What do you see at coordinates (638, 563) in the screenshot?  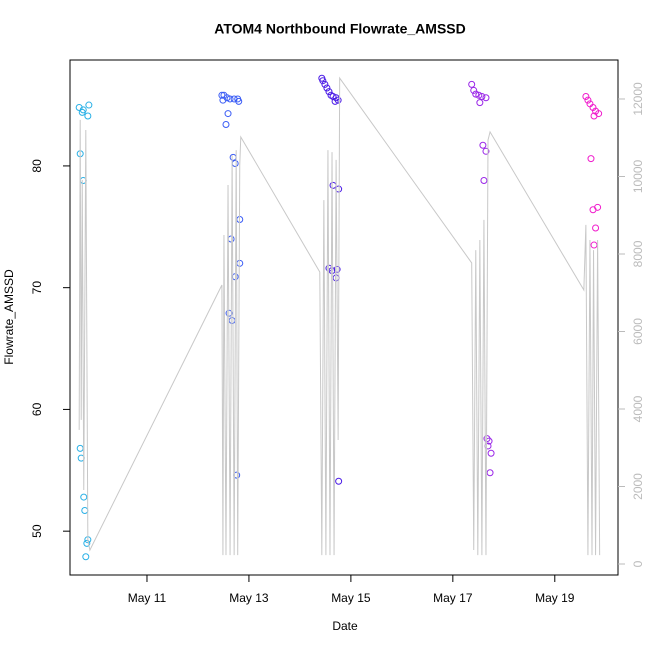 I see `y2-tick-label: 0` at bounding box center [638, 563].